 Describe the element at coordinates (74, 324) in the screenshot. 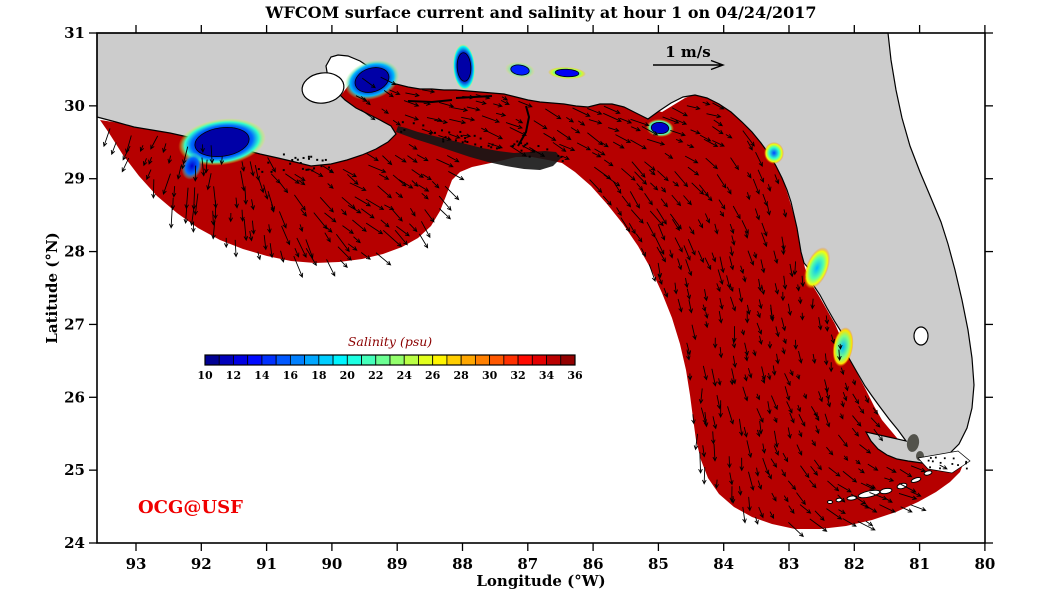

I see `y-tick-label: 27` at that location.